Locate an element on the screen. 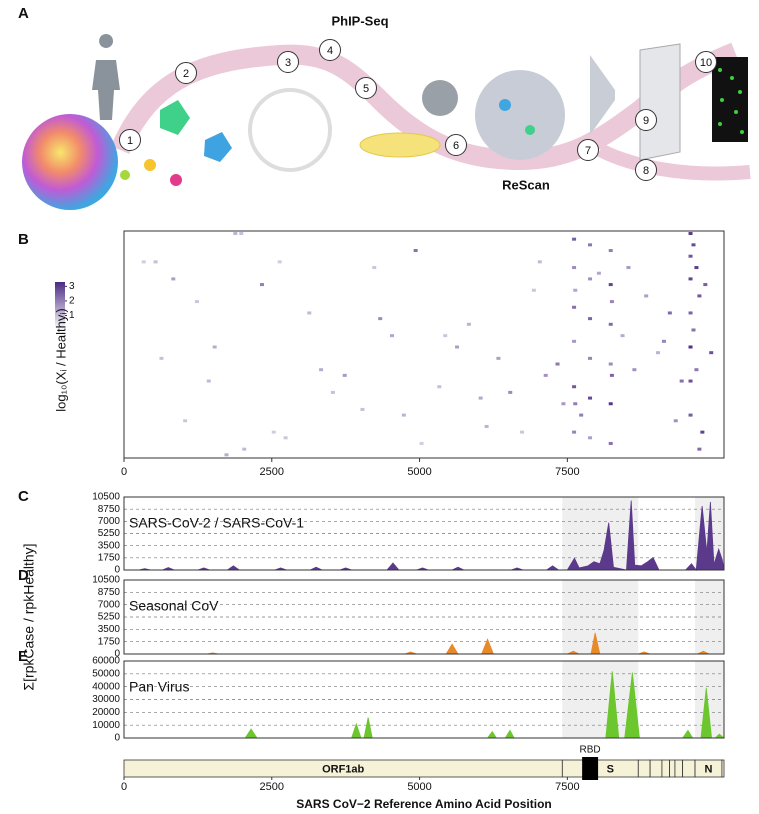  panel-label: D is located at coordinates (23, 575).